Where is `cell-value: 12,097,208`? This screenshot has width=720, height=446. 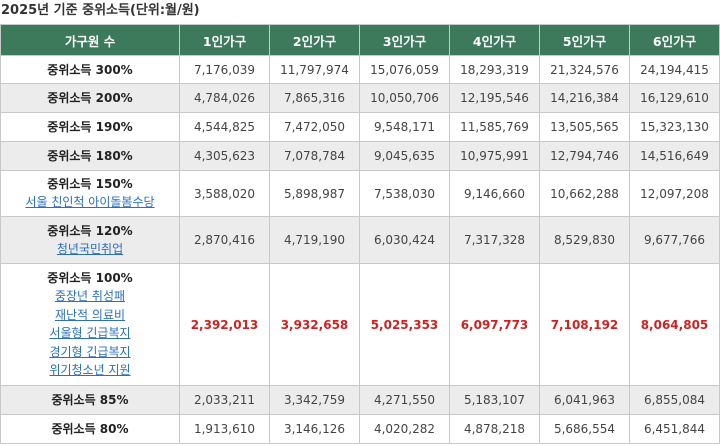 cell-value: 12,097,208 is located at coordinates (674, 193).